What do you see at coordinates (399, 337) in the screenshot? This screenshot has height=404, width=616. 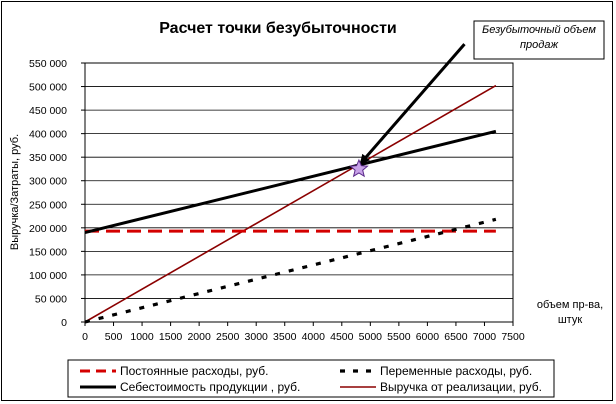 I see `x-tick-label: 5500` at bounding box center [399, 337].